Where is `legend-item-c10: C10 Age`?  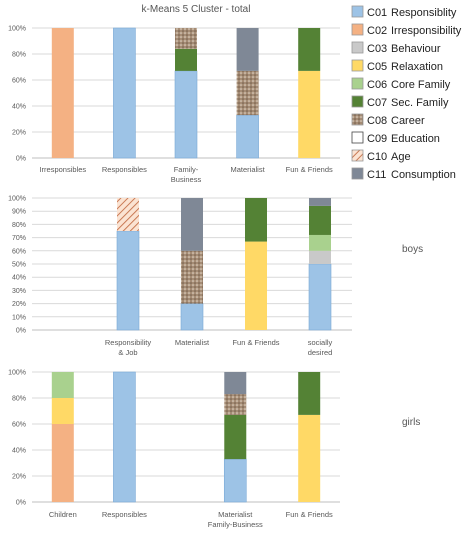 legend-item-c10: C10 Age is located at coordinates (381, 156).